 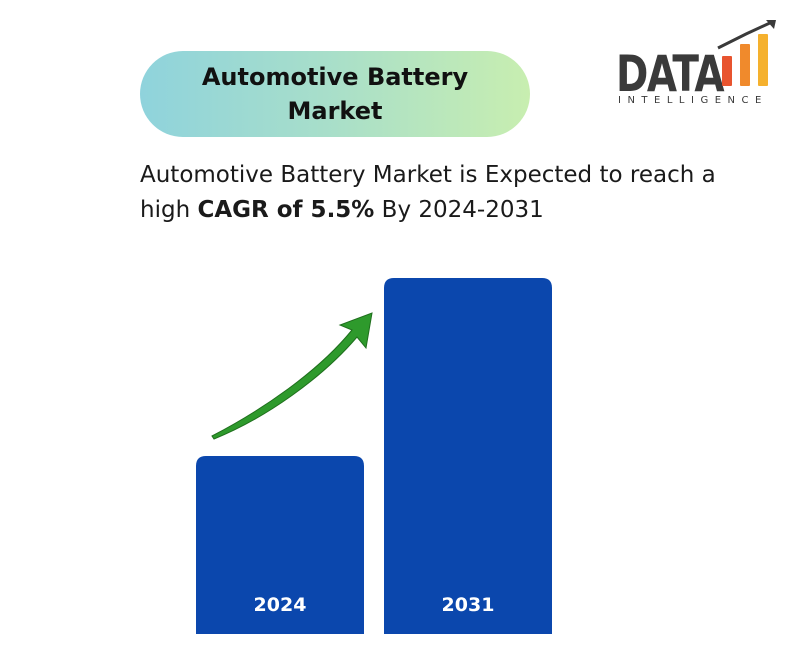 I want to click on bar-2024, so click(x=280, y=545).